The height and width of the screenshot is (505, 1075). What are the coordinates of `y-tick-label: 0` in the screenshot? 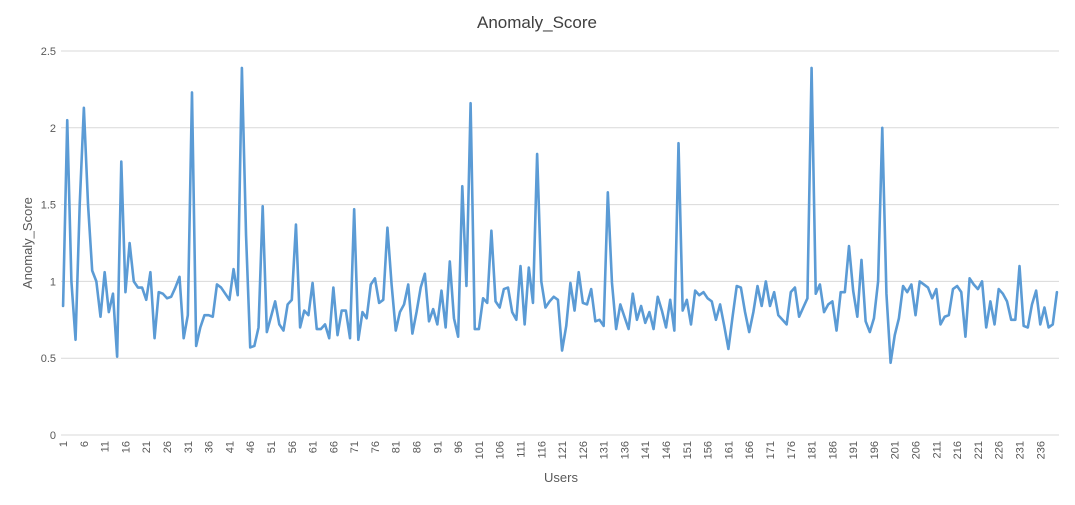 It's located at (53, 436).